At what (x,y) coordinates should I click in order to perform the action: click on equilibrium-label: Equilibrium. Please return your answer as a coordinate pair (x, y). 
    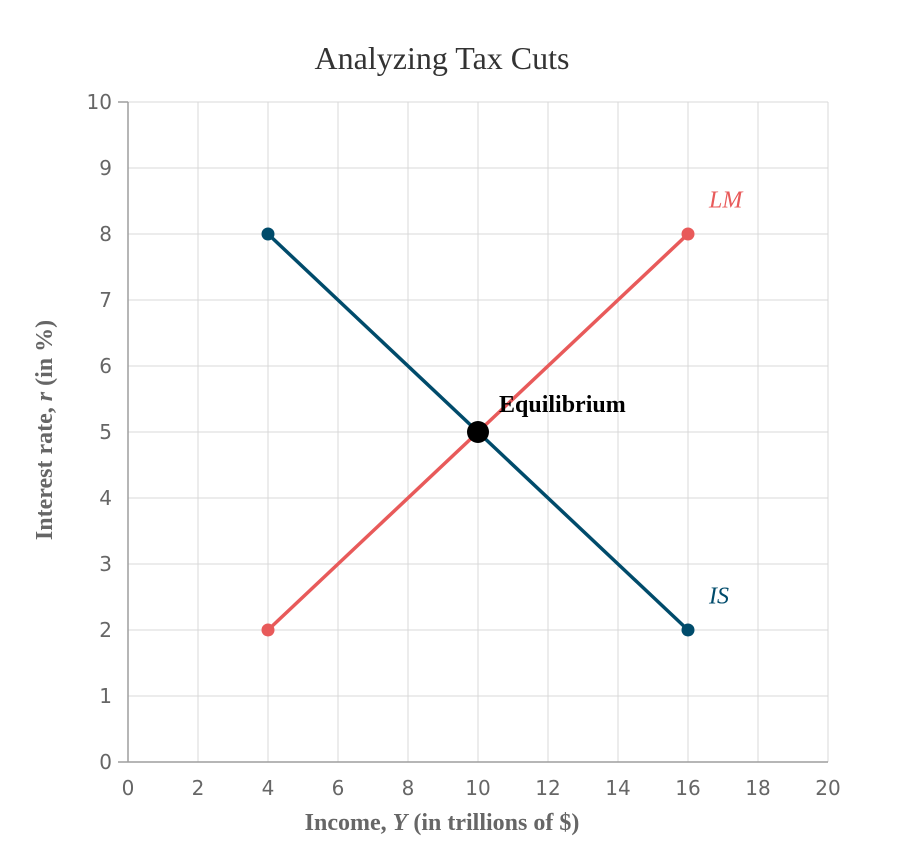
    Looking at the image, I should click on (562, 405).